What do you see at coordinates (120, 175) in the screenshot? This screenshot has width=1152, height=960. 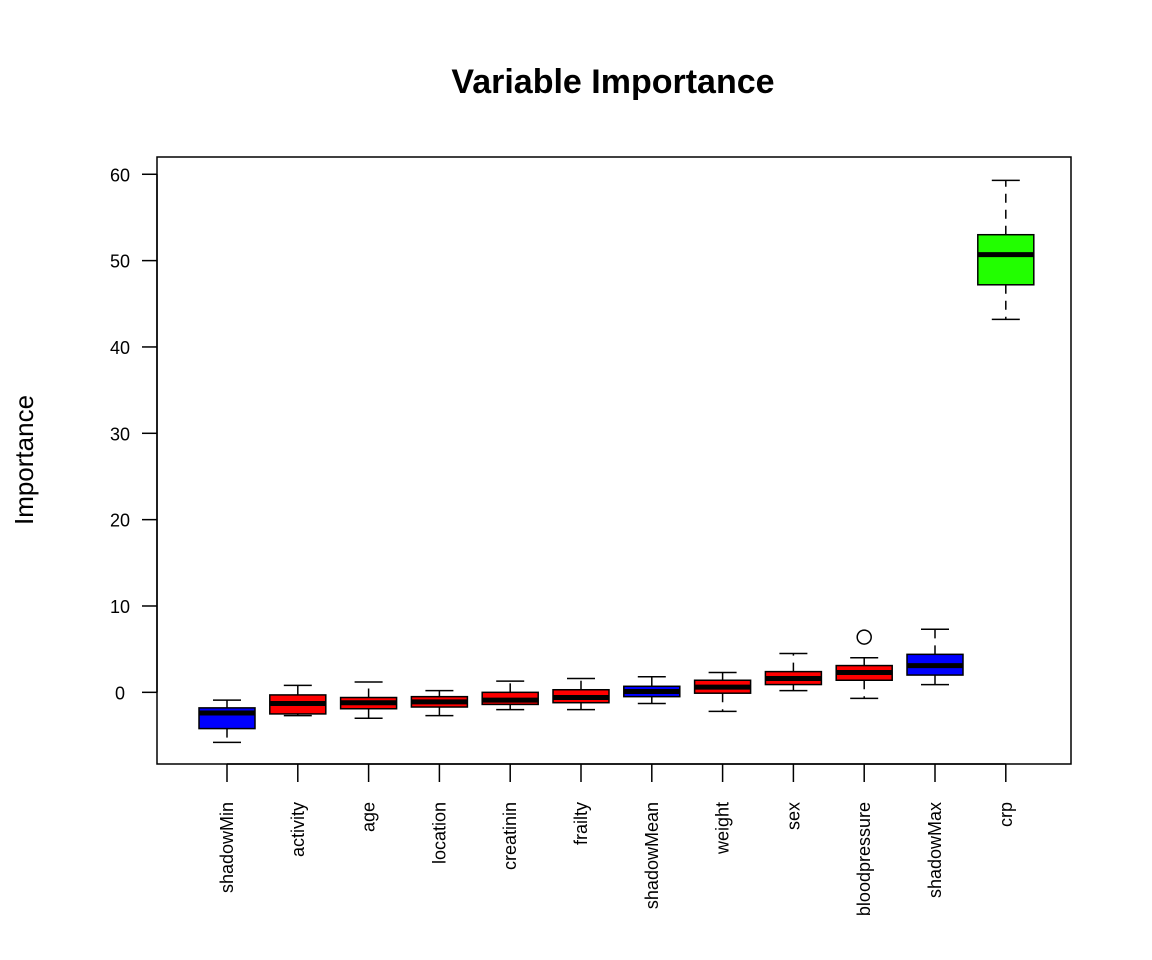 I see `y-tick-label: 60` at bounding box center [120, 175].